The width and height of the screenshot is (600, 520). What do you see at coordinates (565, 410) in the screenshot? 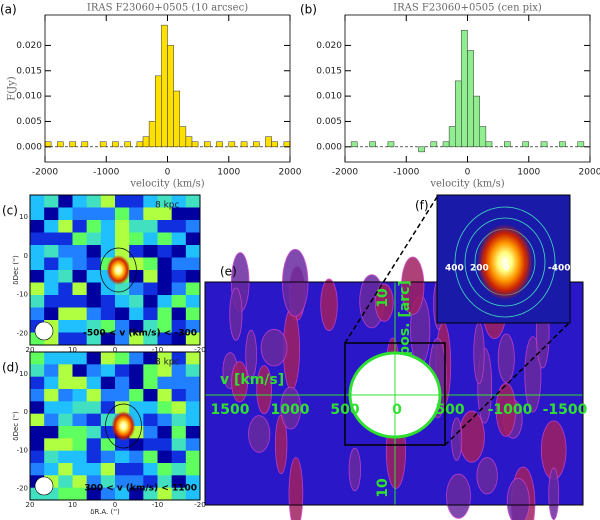
I see `v-tick-label: -1500` at bounding box center [565, 410].